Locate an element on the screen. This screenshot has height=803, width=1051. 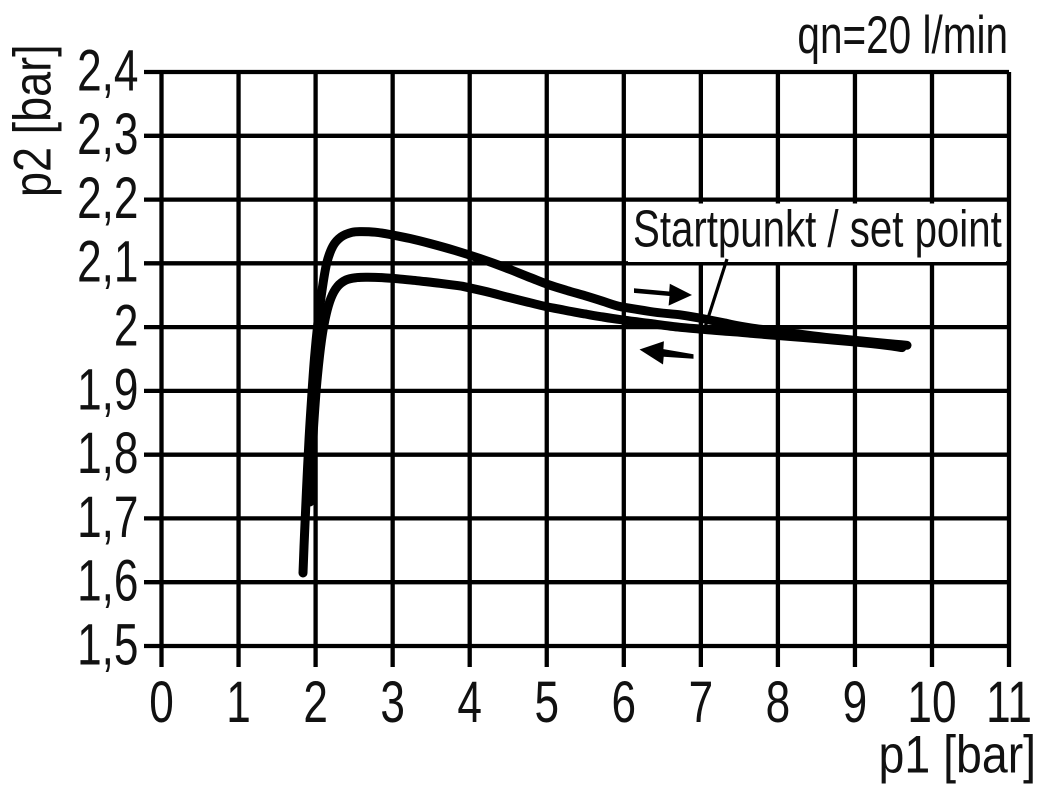
svg-text: 11 is located at coordinates (1009, 701).